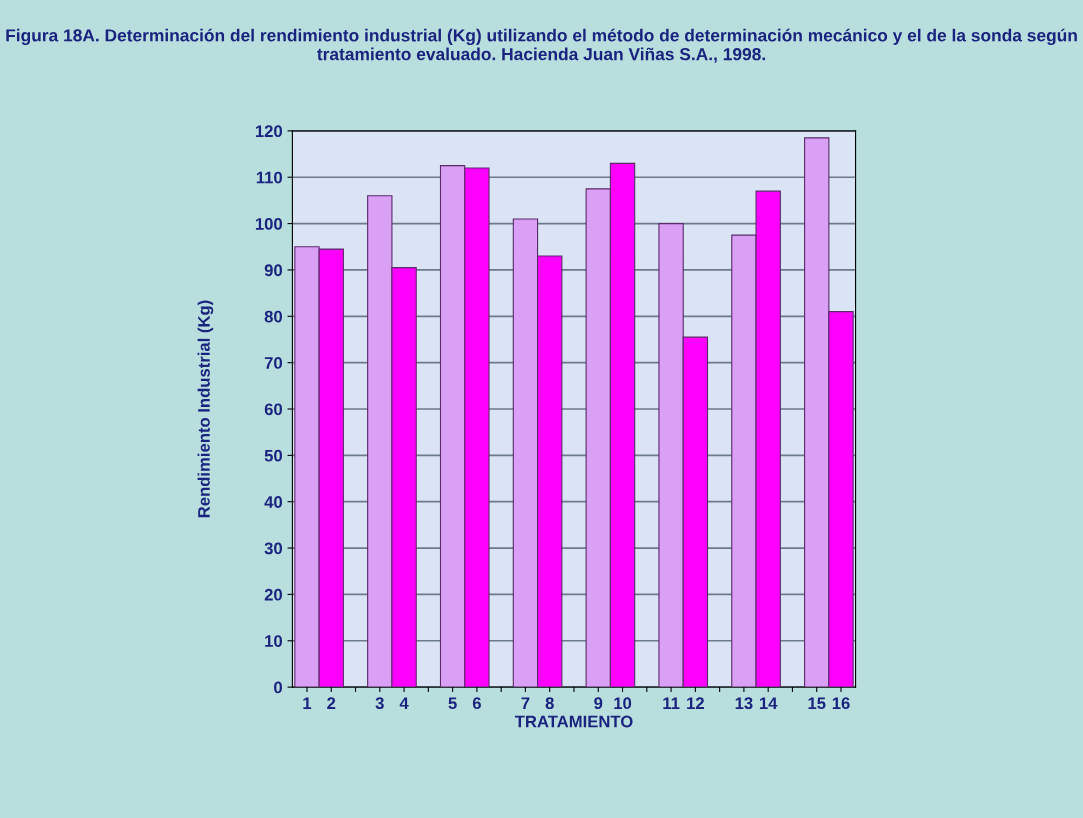 This screenshot has height=818, width=1083. I want to click on x-tick-label: 9, so click(598, 703).